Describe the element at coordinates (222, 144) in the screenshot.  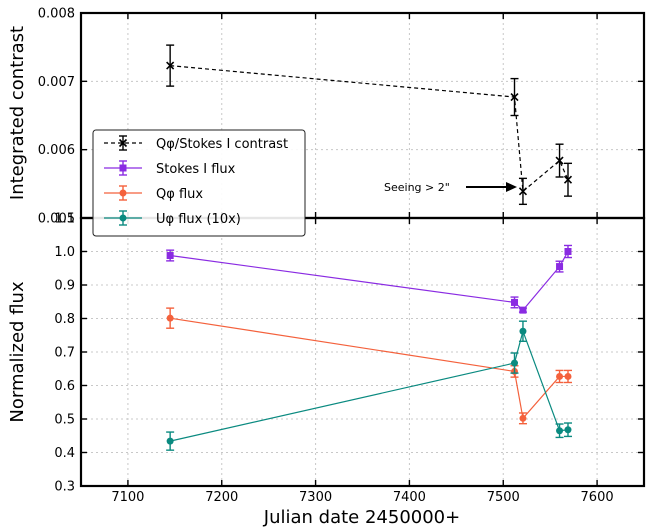
I see `legend-label-contrast: Qφ/Stokes I contrast` at that location.